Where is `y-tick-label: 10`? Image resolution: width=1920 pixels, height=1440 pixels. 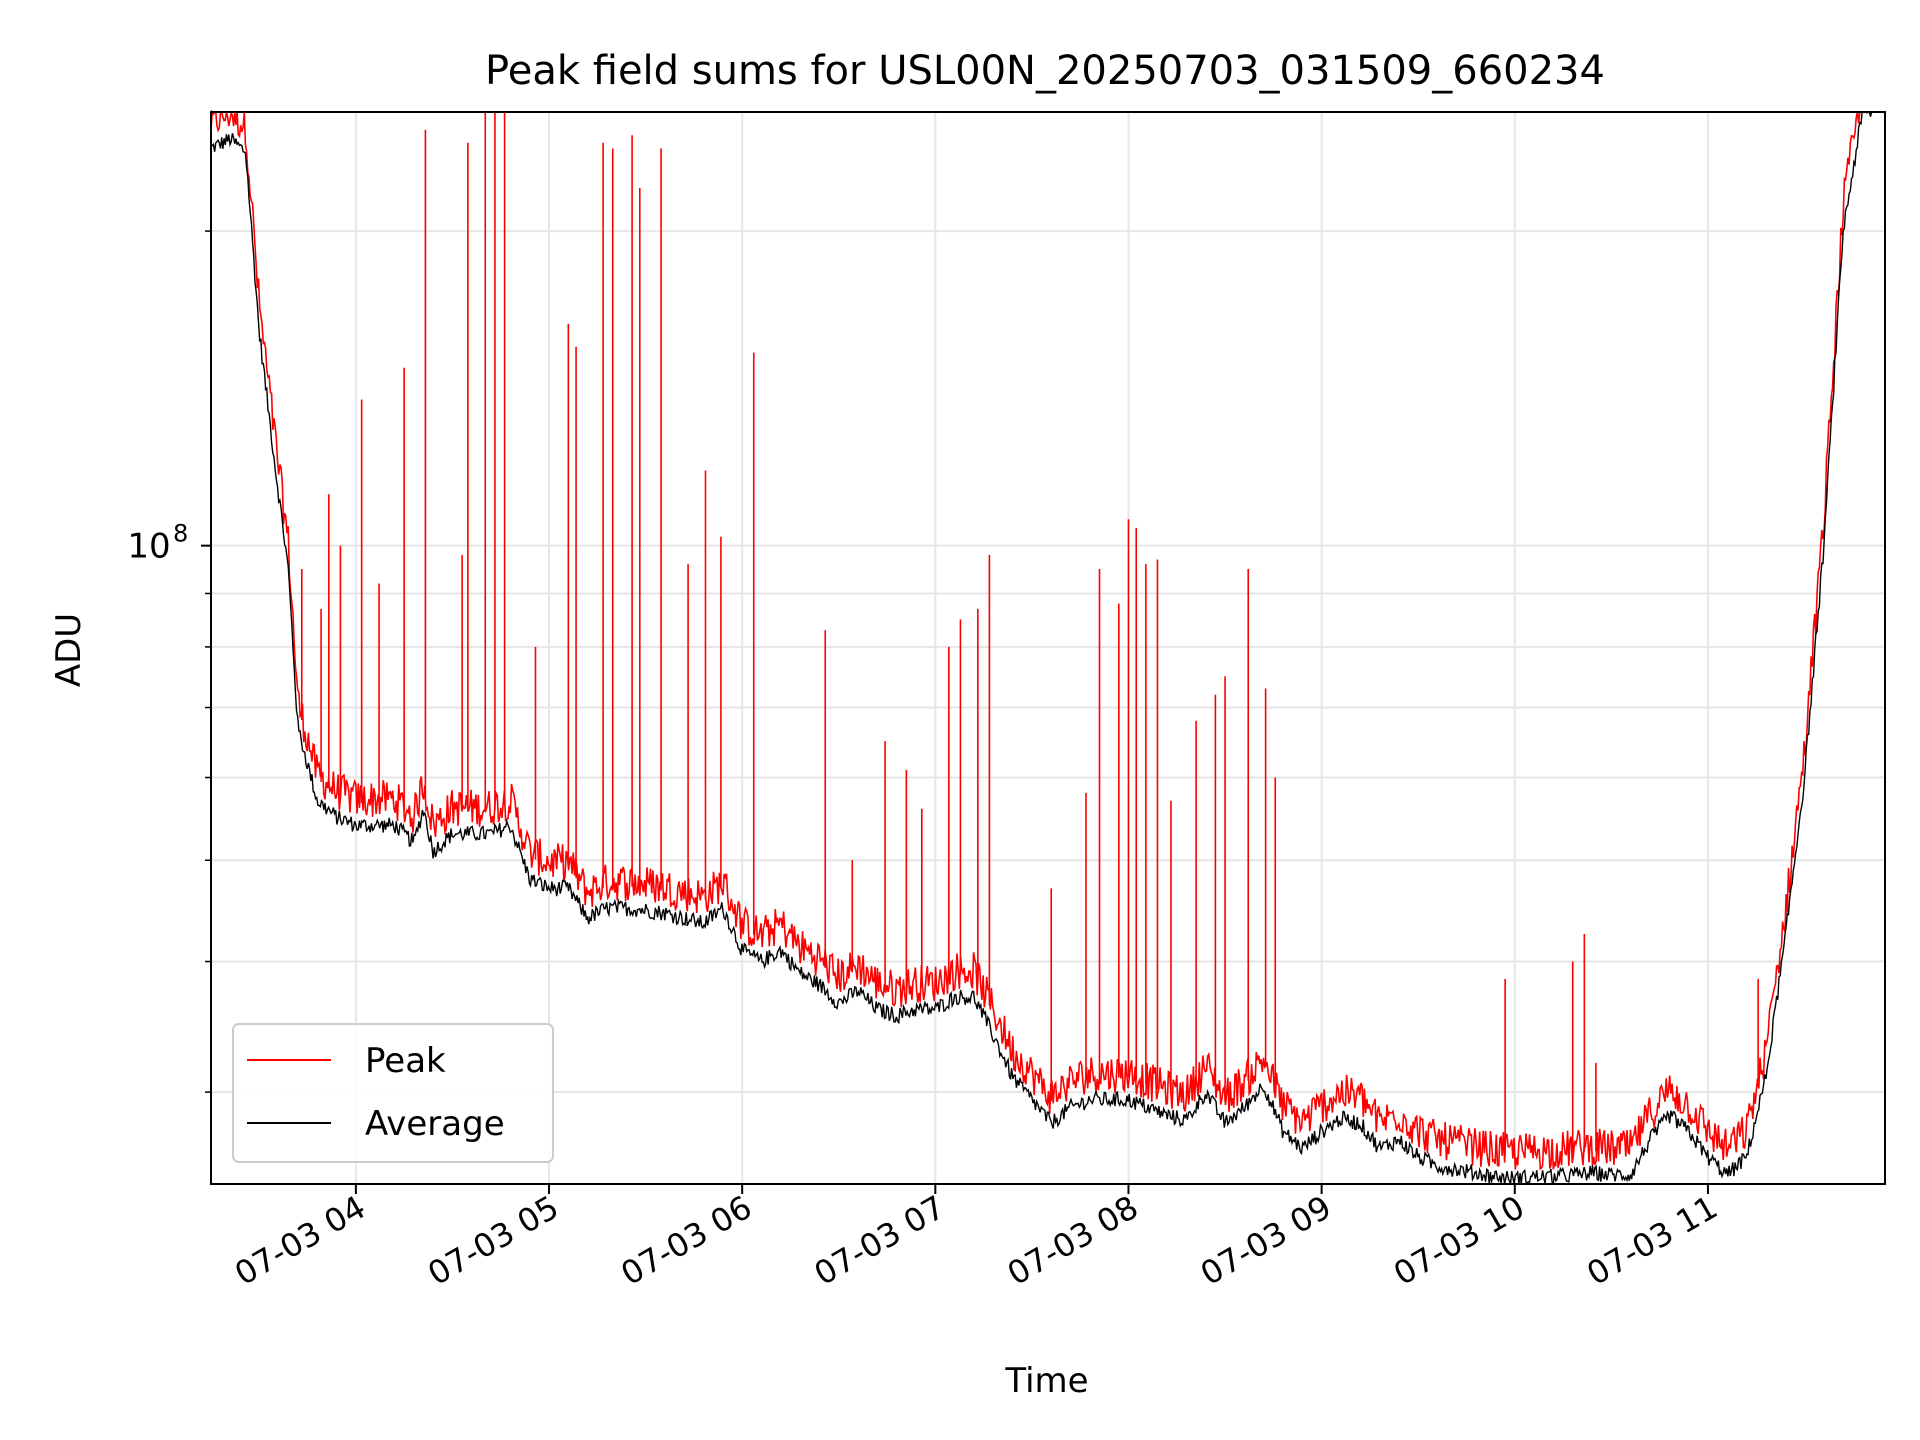 y-tick-label: 10 is located at coordinates (148, 547).